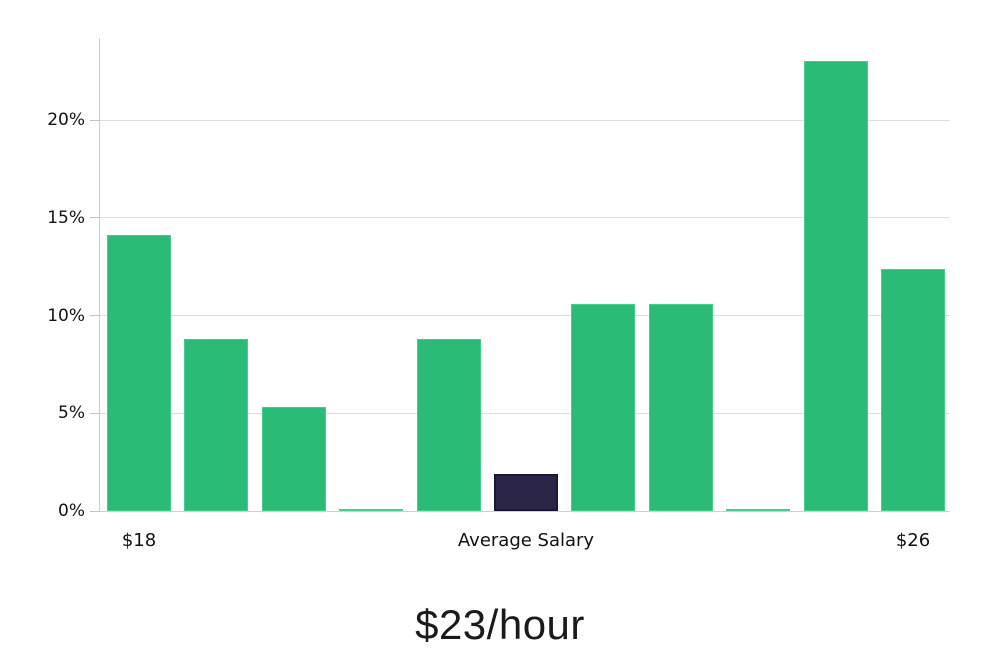 The image size is (1000, 660). What do you see at coordinates (526, 540) in the screenshot?
I see `x-tick-label: Average Salary` at bounding box center [526, 540].